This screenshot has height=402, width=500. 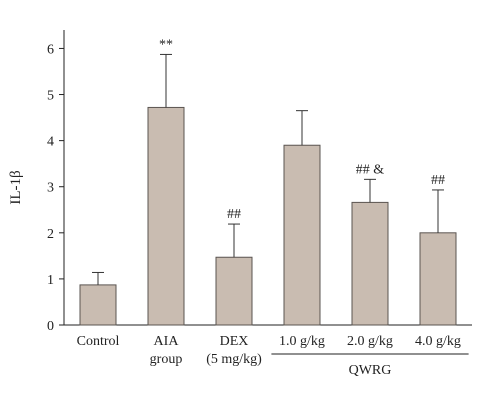 I want to click on group-bracket: QWRG, so click(x=370, y=365).